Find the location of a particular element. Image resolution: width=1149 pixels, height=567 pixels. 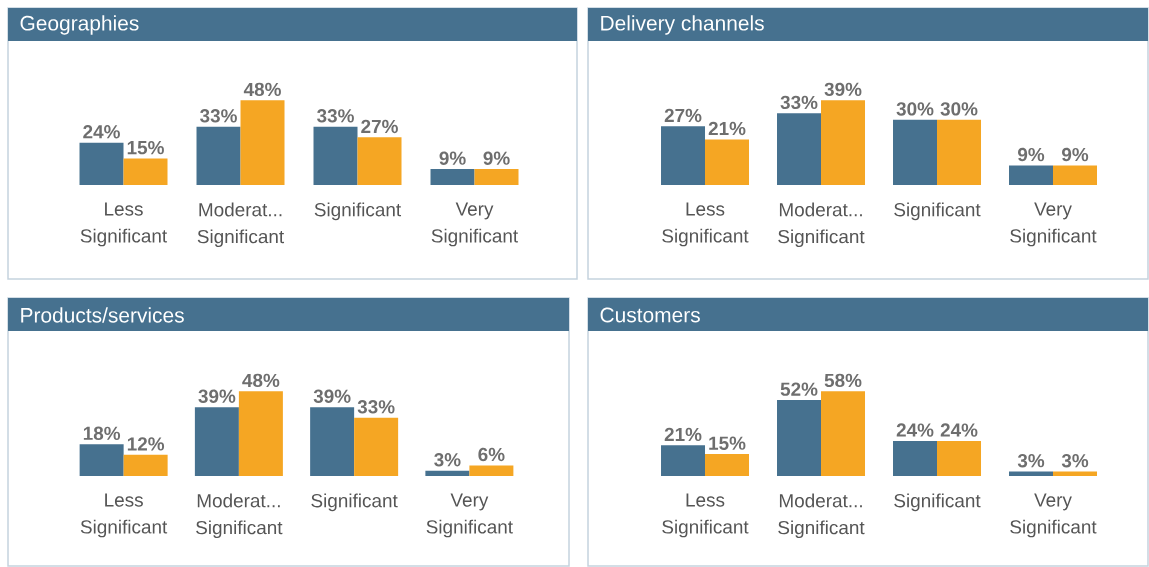

chart-title: Products/services is located at coordinates (102, 315).